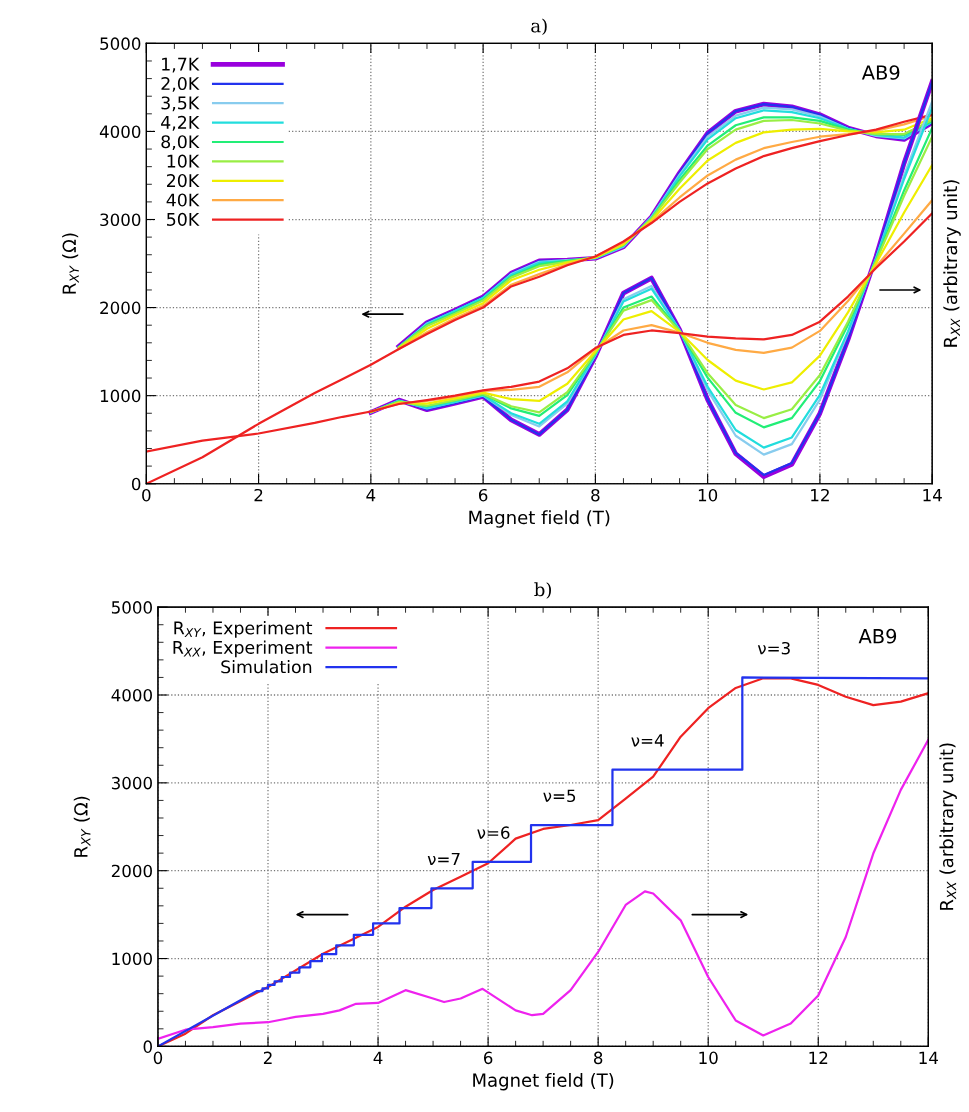  Describe the element at coordinates (181, 65) in the screenshot. I see `legend-label: 1,7K` at that location.